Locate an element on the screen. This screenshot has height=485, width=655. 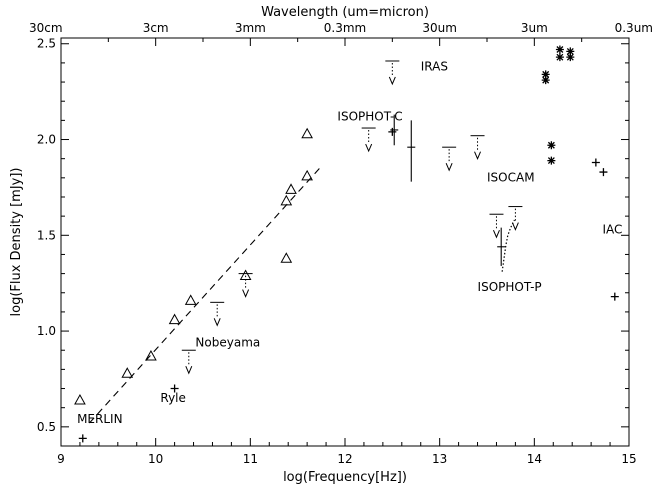
x-tick-label: 12 is located at coordinates (344, 459).